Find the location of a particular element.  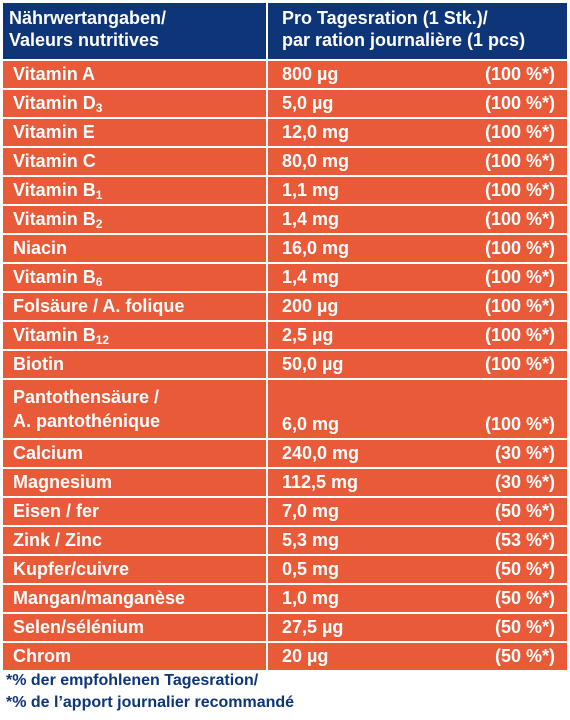

nutrient-name: Vitamin B1 is located at coordinates (135, 190).